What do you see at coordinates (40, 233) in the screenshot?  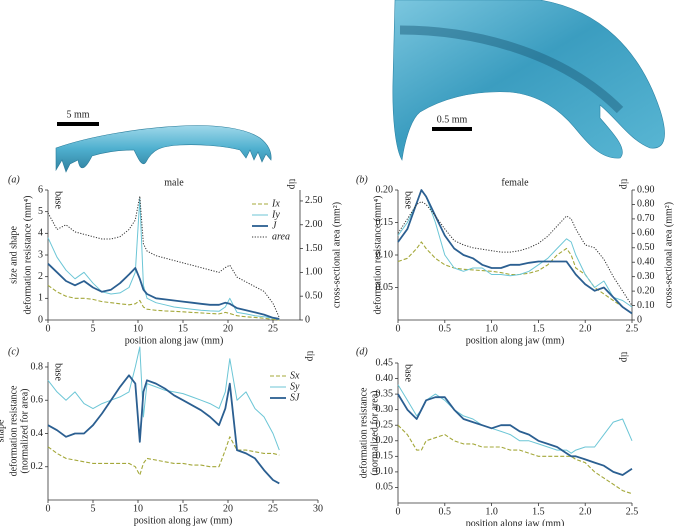 I see `y-tick-label: 4` at bounding box center [40, 233].